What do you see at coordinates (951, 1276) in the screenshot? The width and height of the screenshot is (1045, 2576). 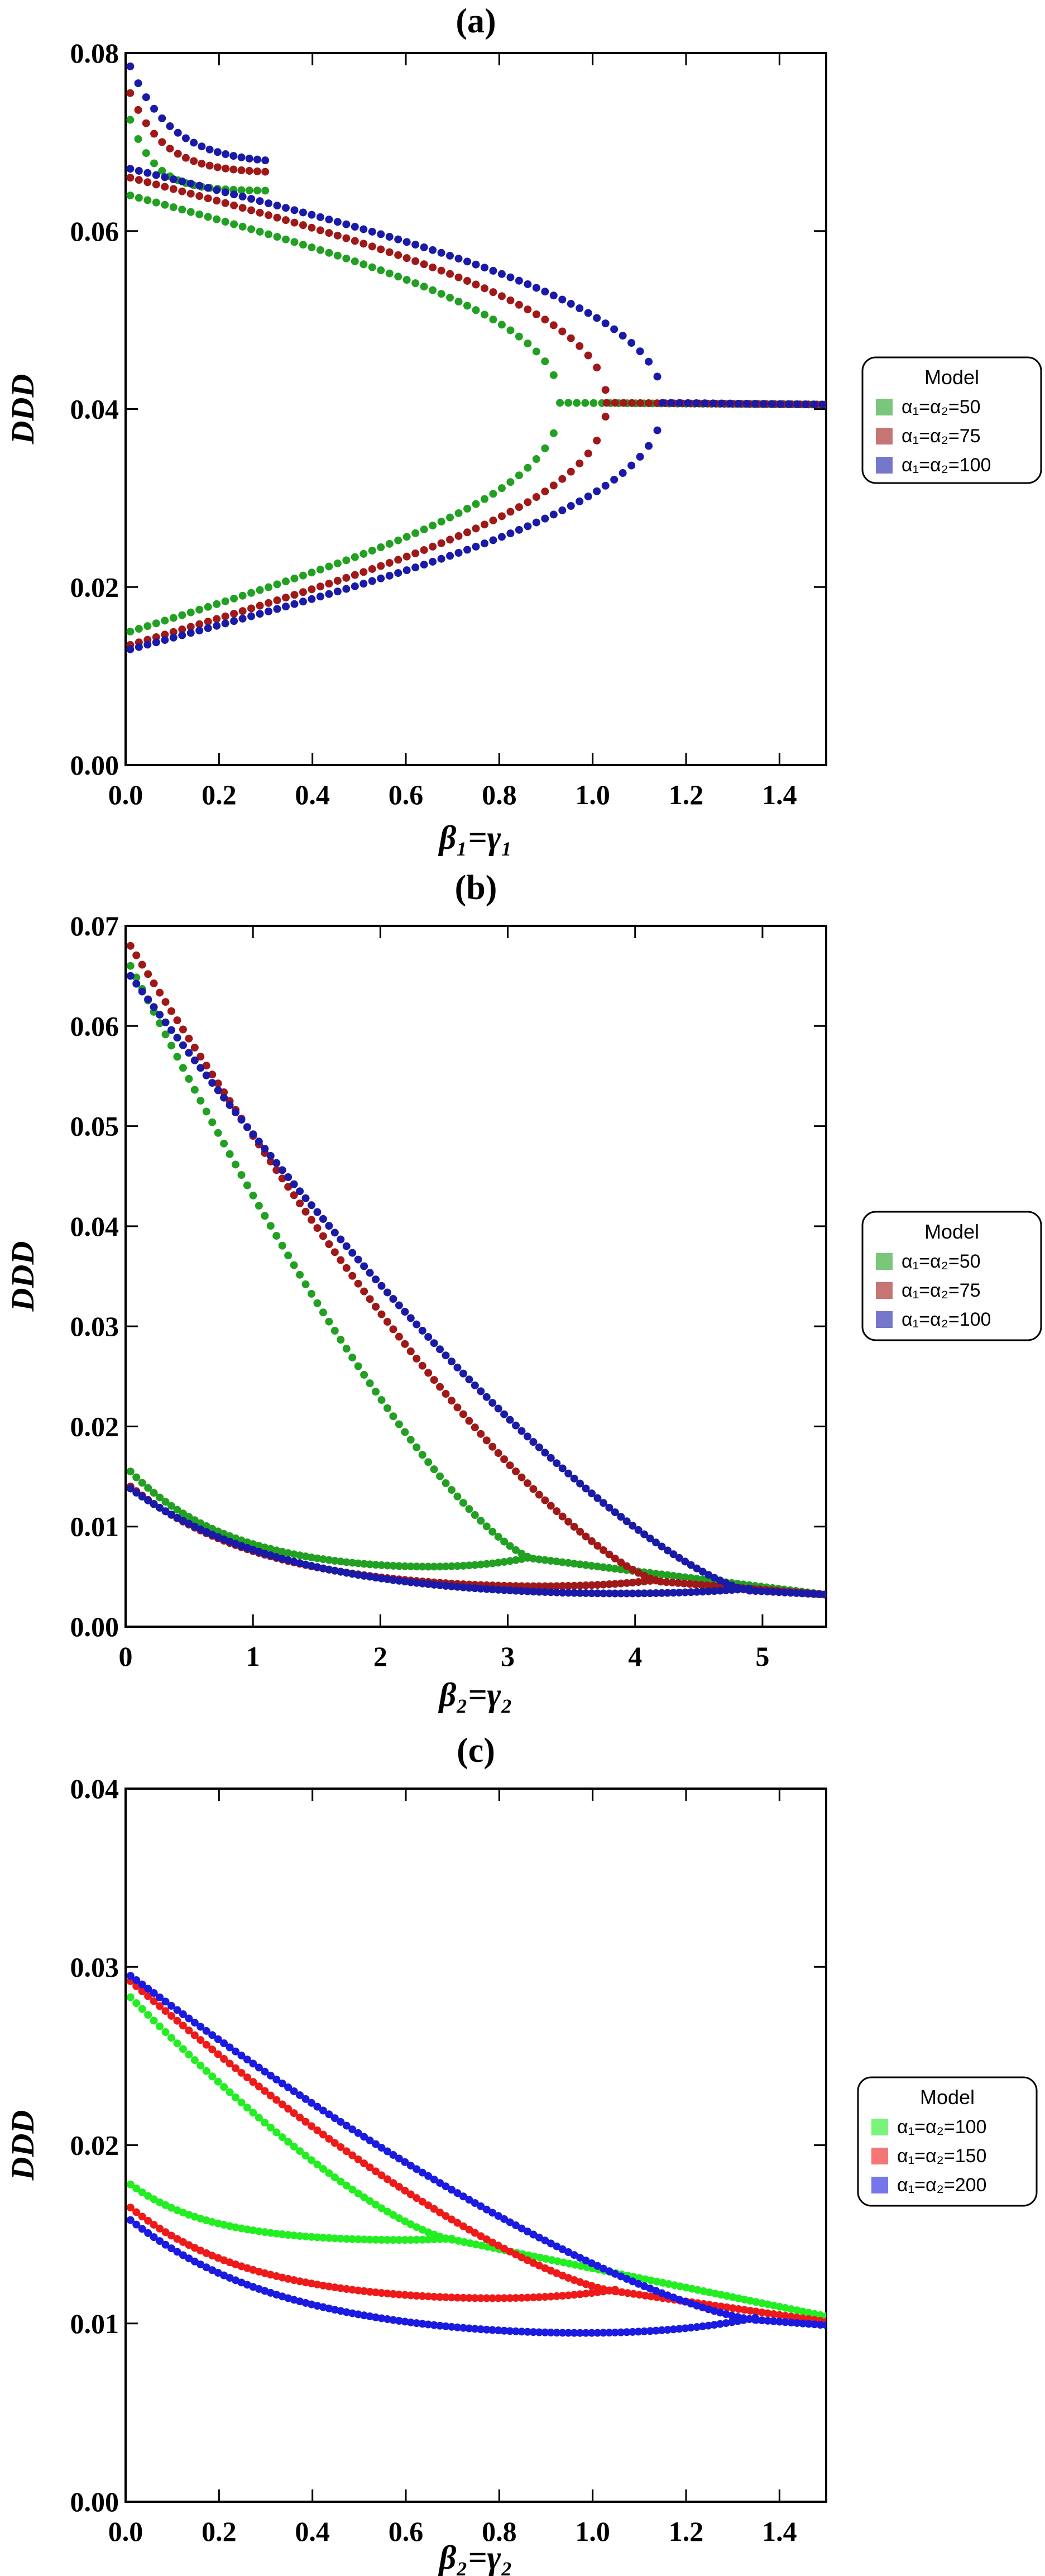 I see `legend: Model α₁=α₂=50 α₁=α₂=75 α₁=α₂=100` at bounding box center [951, 1276].